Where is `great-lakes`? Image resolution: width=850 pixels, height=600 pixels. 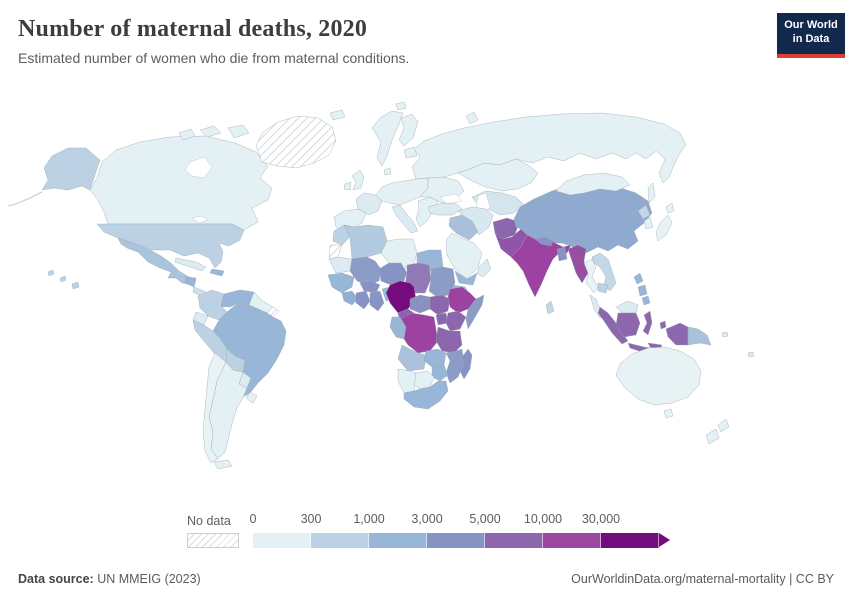 great-lakes is located at coordinates (200, 219).